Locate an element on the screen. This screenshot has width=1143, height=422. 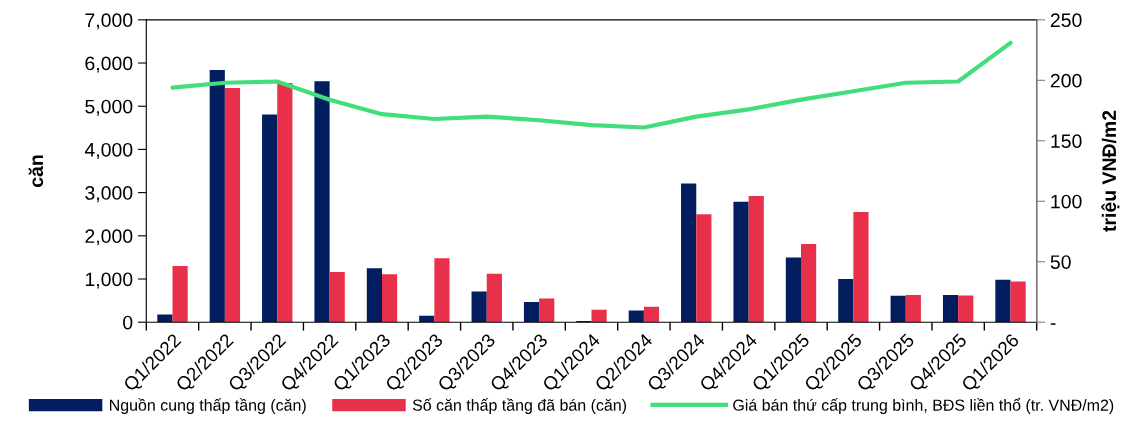
y2-tick-label: 200 is located at coordinates (1066, 80).